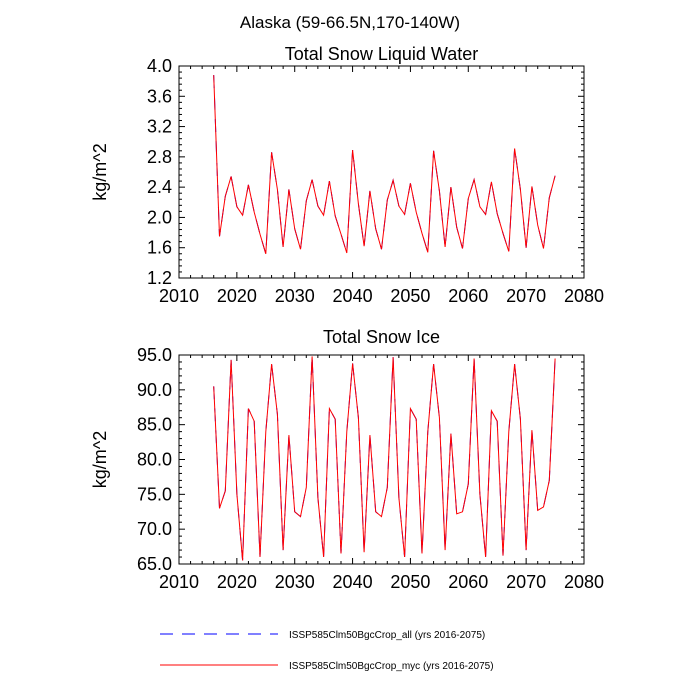  What do you see at coordinates (387, 635) in the screenshot?
I see `legend-label-all: ISSP585Clm50BgcCrop_all (yrs 2016-2075)` at bounding box center [387, 635].